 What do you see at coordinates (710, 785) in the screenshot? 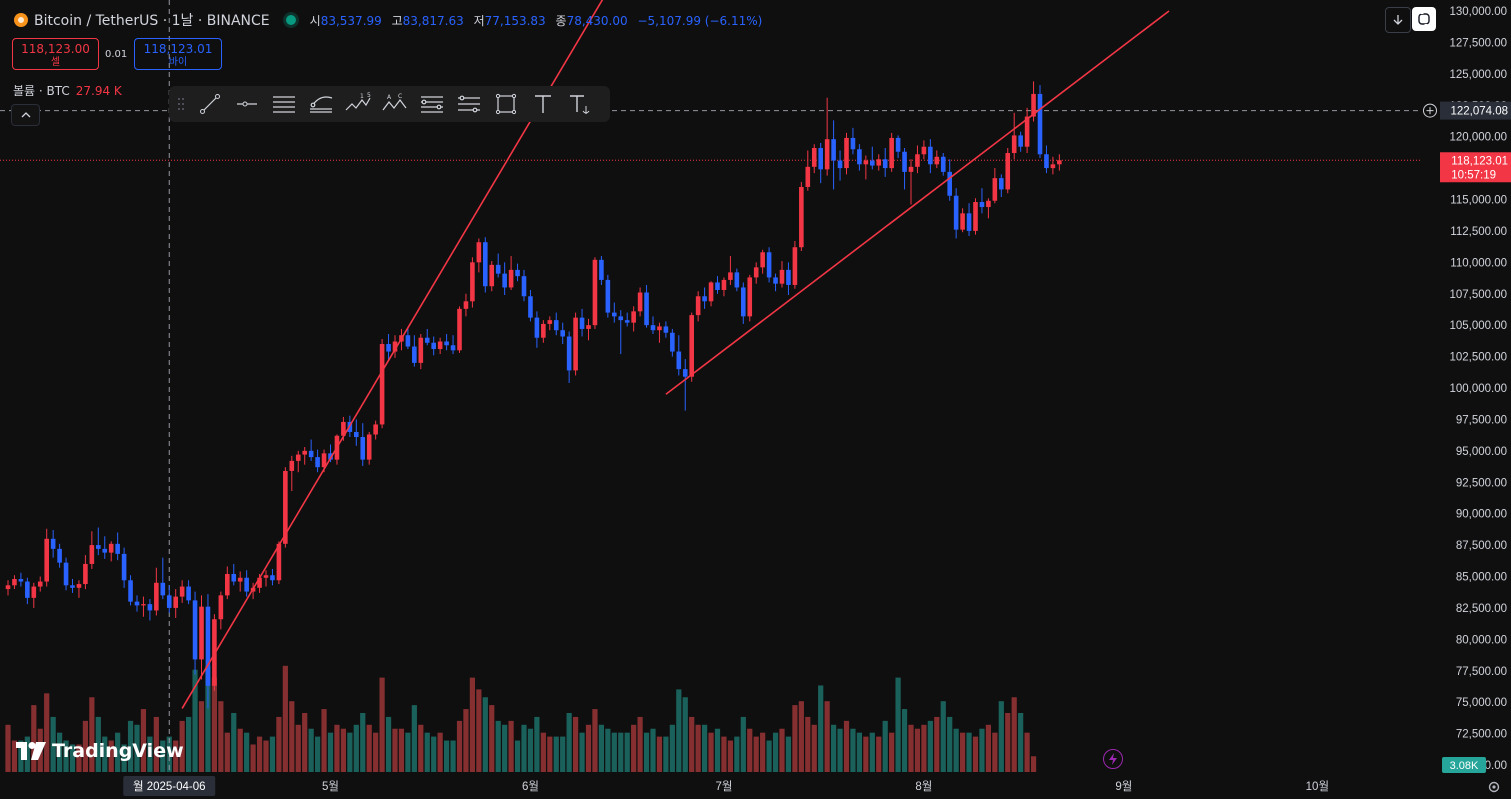
I see `time-axis: 5월 6월 7월 8월 9월 10월 월 2025-04-06` at bounding box center [710, 785].